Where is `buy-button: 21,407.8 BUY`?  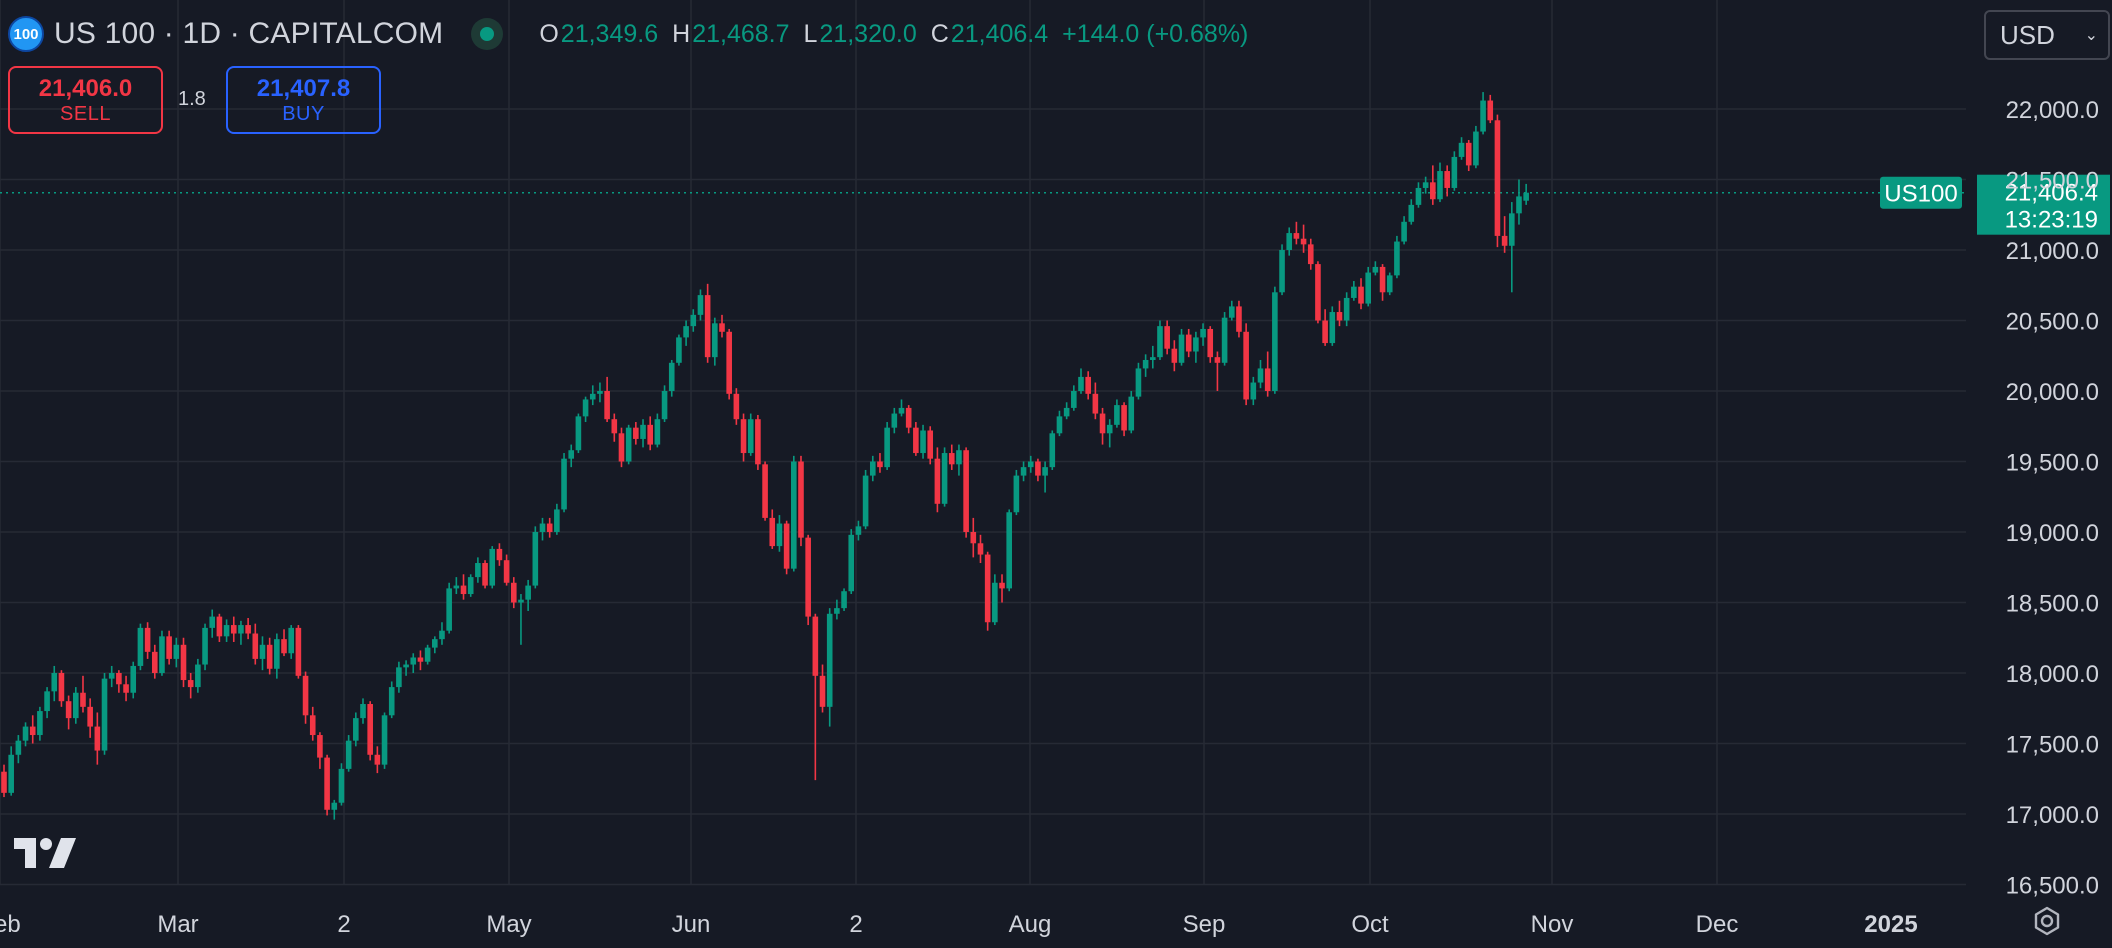
buy-button: 21,407.8 BUY is located at coordinates (303, 100).